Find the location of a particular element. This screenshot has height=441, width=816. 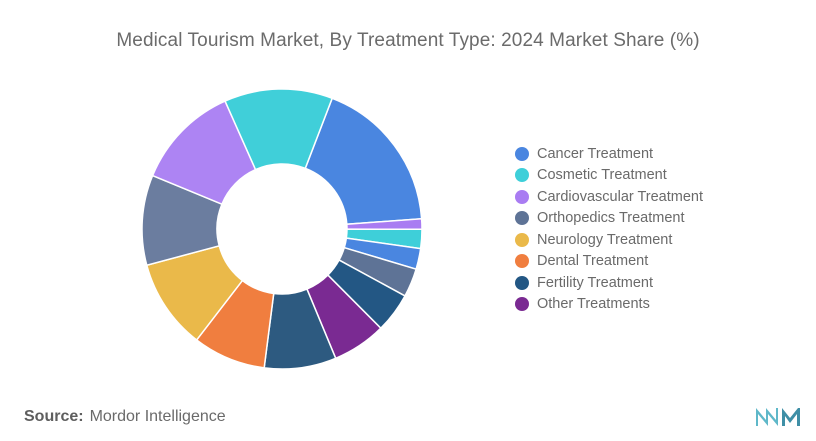

mordor-intelligence-logo-icon is located at coordinates (778, 417).